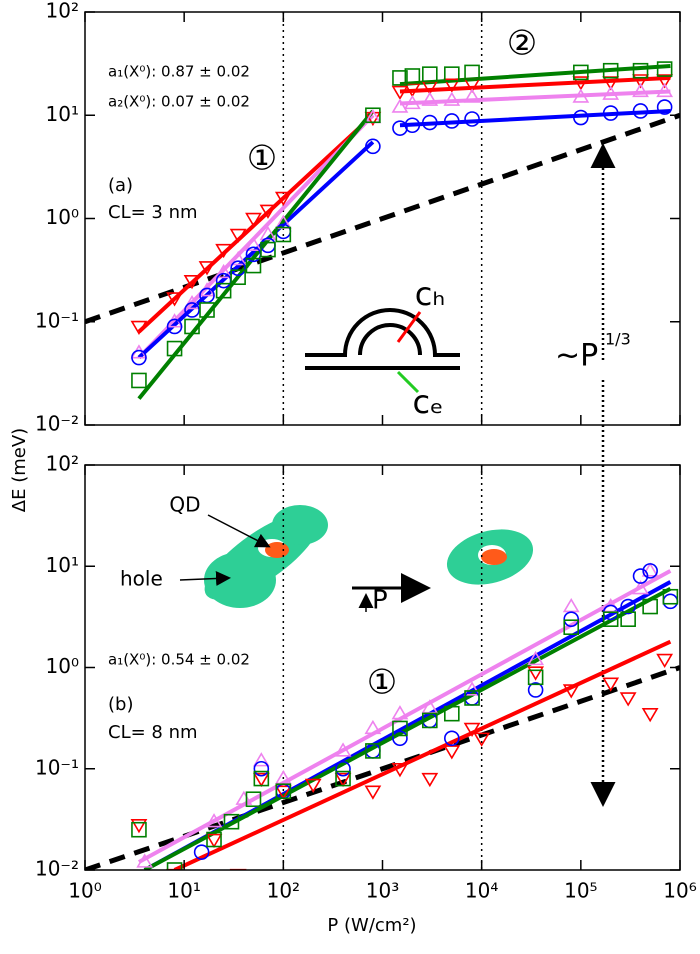 The image size is (700, 954). Describe the element at coordinates (580, 891) in the screenshot. I see `x-tick-label: 10⁵` at that location.